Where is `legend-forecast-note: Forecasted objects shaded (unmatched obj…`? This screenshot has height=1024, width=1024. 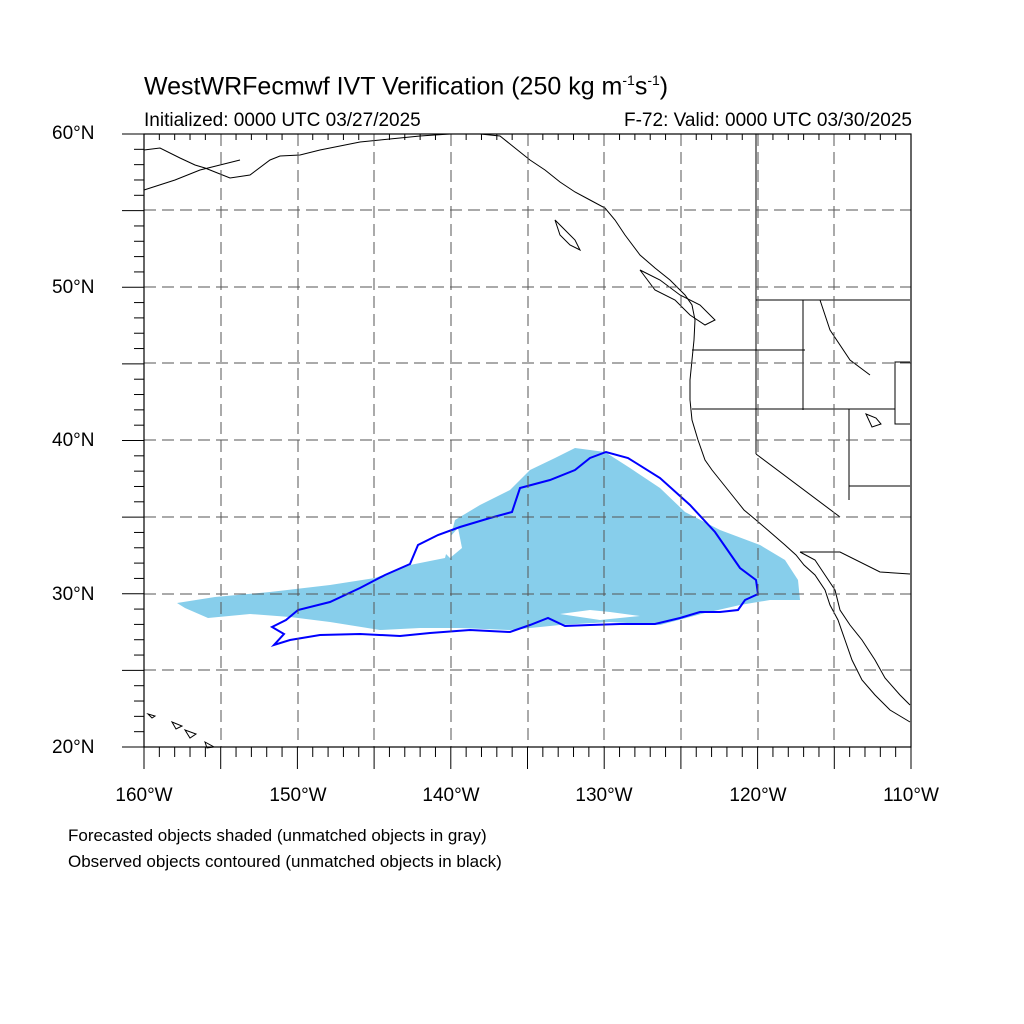 legend-forecast-note: Forecasted objects shaded (unmatched obj… is located at coordinates (277, 835).